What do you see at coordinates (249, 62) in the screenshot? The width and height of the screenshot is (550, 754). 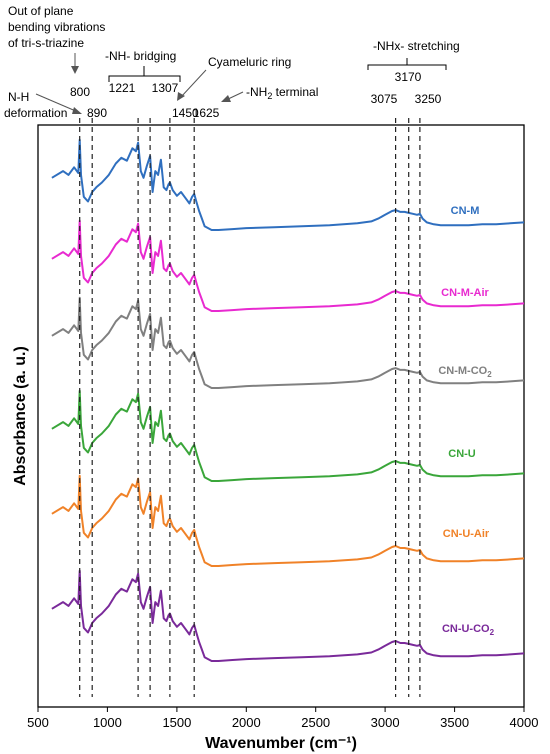 I see `annotation-cyameluric: Cyameluric ring` at bounding box center [249, 62].